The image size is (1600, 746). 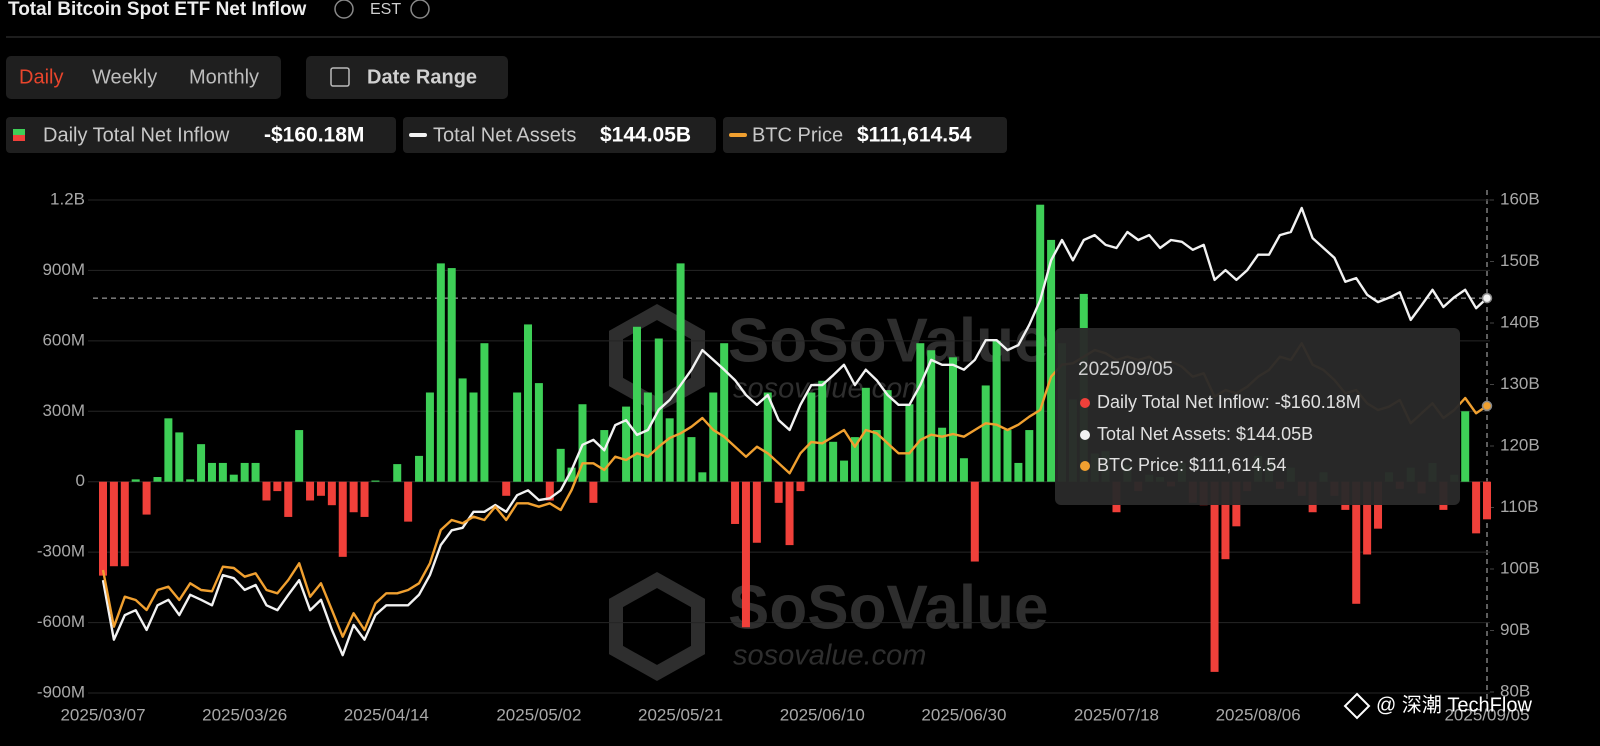 What do you see at coordinates (888, 607) in the screenshot?
I see `watermark-brand: SoSoValue` at bounding box center [888, 607].